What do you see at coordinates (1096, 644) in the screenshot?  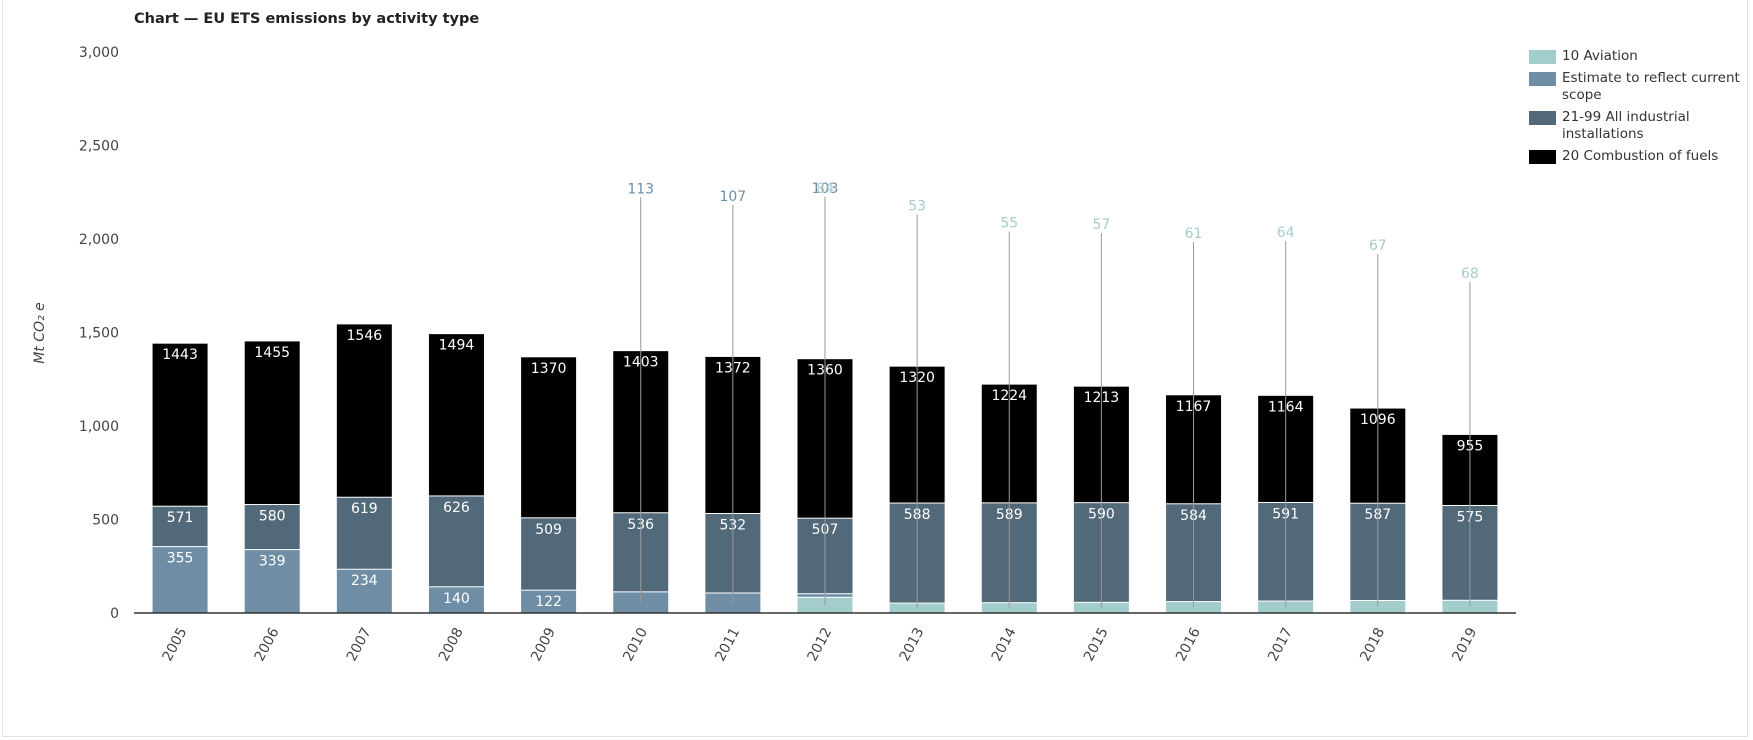 I see `x-tick-label: 2015` at bounding box center [1096, 644].